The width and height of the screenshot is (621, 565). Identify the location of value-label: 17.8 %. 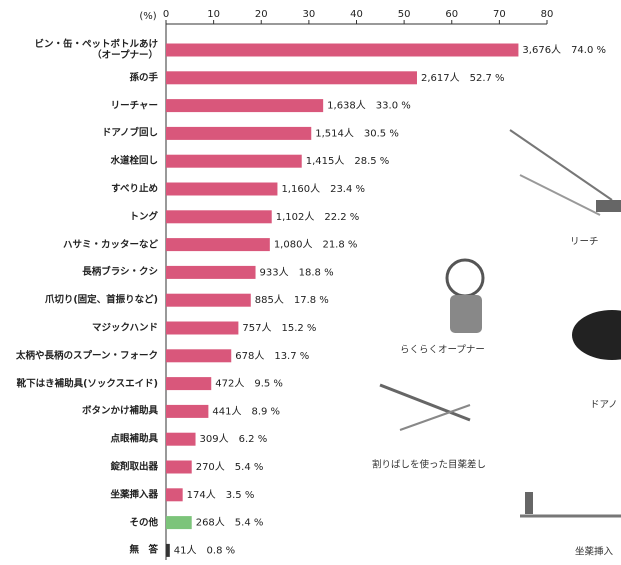
(311, 300).